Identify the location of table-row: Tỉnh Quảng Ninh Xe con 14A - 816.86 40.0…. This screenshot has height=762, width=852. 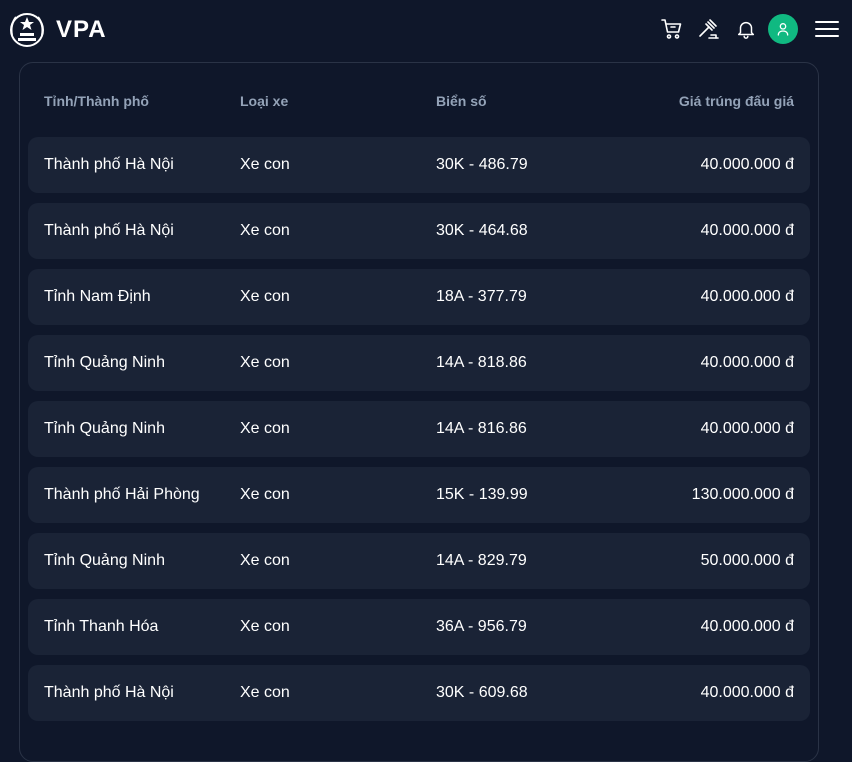
(419, 429).